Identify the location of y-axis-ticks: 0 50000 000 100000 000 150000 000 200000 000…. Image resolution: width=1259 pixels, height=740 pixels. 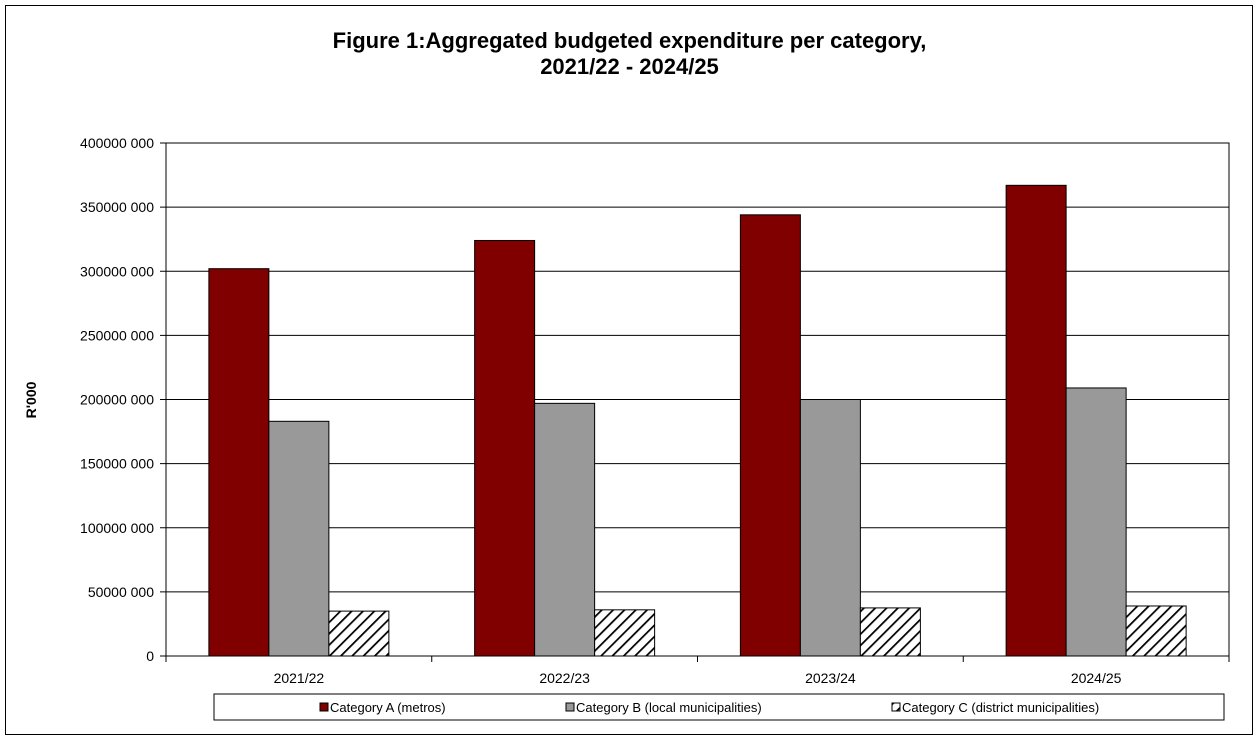
(123, 399).